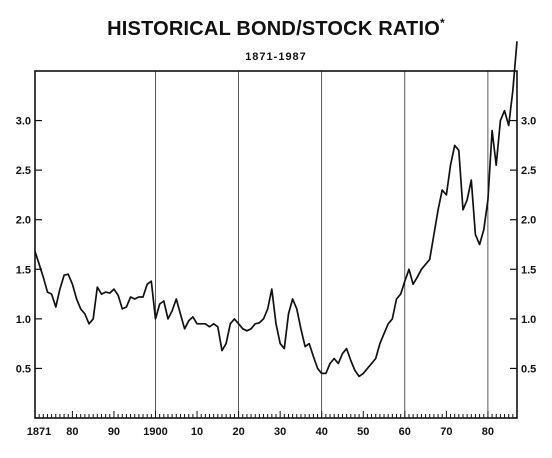  I want to click on x-tick-label: 1871, so click(39, 432).